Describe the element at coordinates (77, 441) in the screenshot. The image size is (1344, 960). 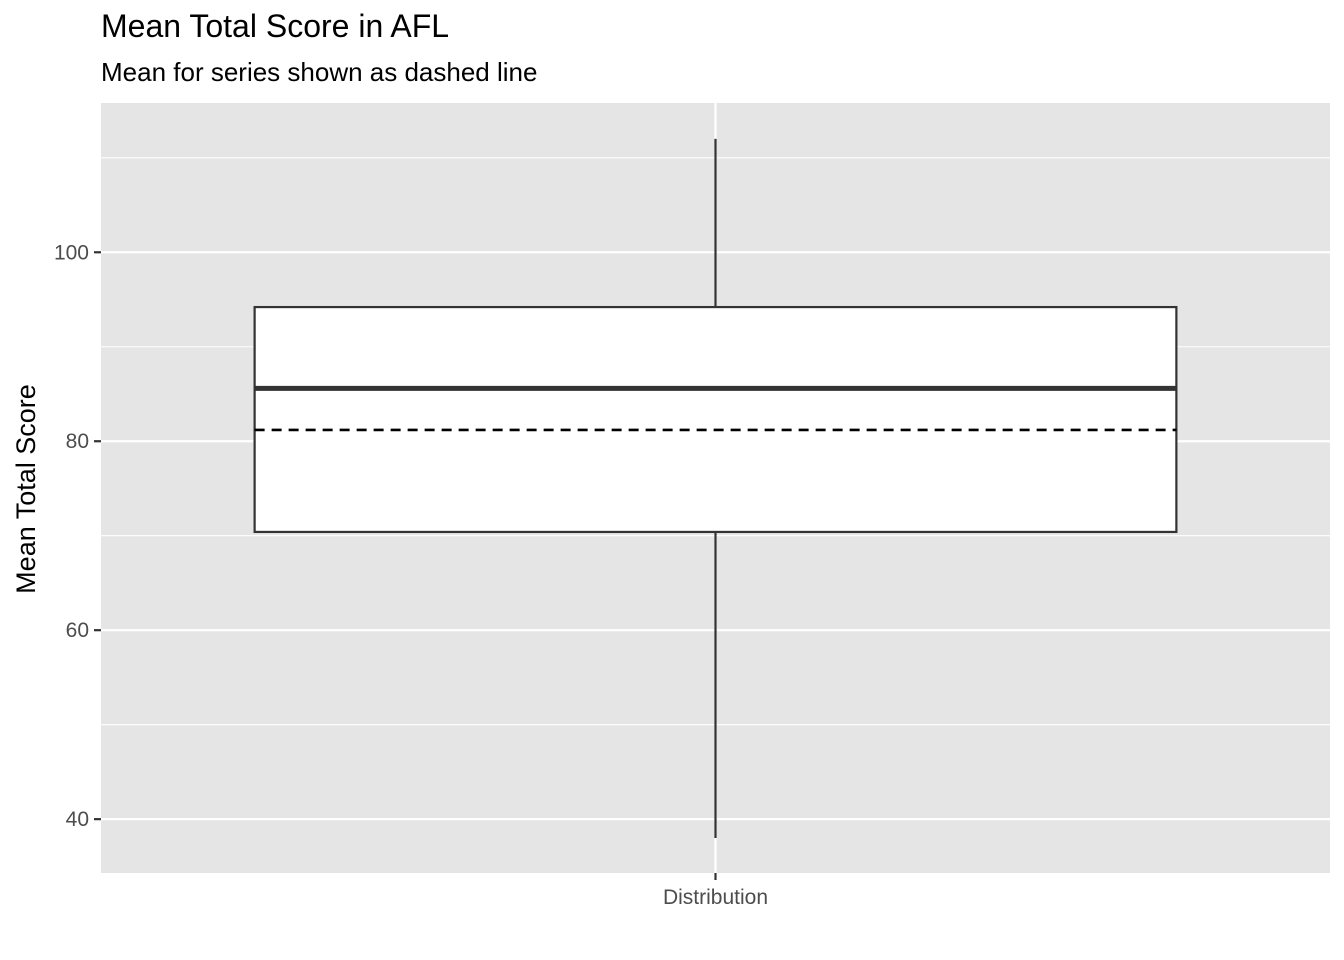
I see `y-tick-label: 80` at that location.